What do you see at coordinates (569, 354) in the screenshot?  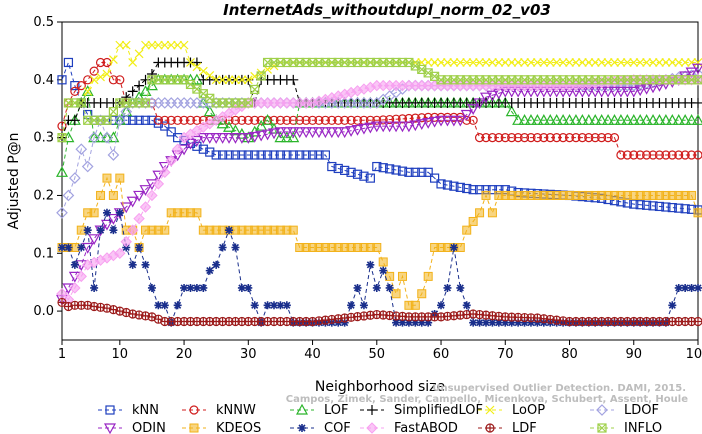 I see `x-tick-label: 80` at bounding box center [569, 354].